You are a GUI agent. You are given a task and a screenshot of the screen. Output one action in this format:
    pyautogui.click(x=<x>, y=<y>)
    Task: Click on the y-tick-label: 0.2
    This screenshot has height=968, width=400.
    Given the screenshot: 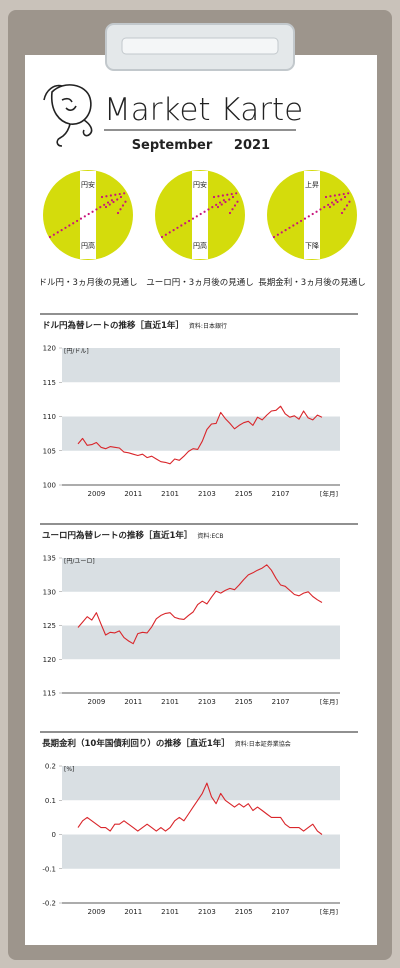 What is the action you would take?
    pyautogui.click(x=50, y=767)
    